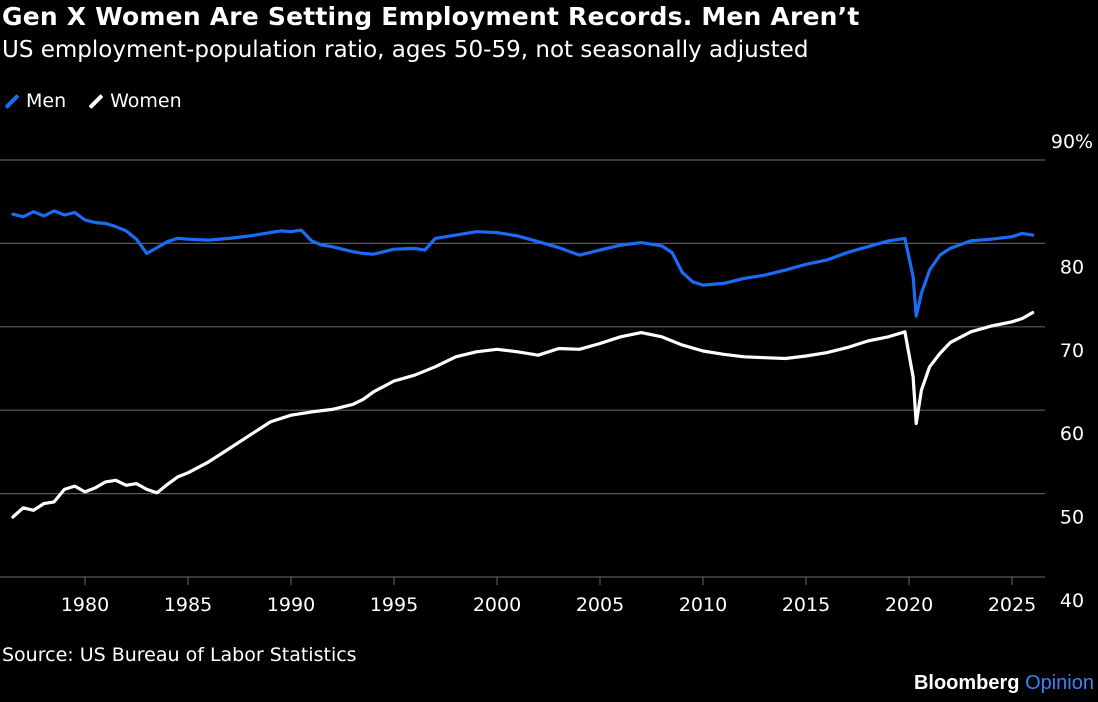 Image resolution: width=1098 pixels, height=702 pixels. I want to click on x-tick-label-1995: 1995, so click(394, 605).